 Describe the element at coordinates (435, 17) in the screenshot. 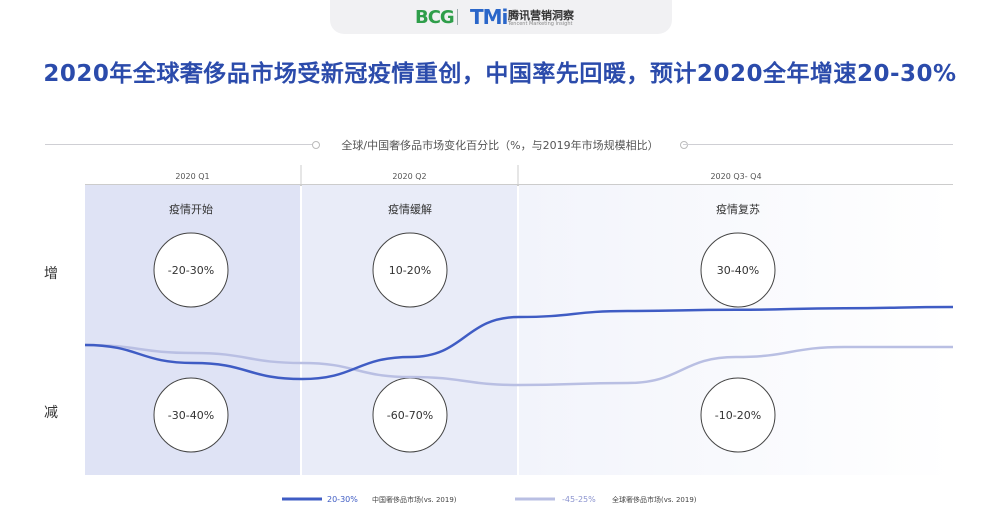

I see `bcg-logo: BCG` at that location.